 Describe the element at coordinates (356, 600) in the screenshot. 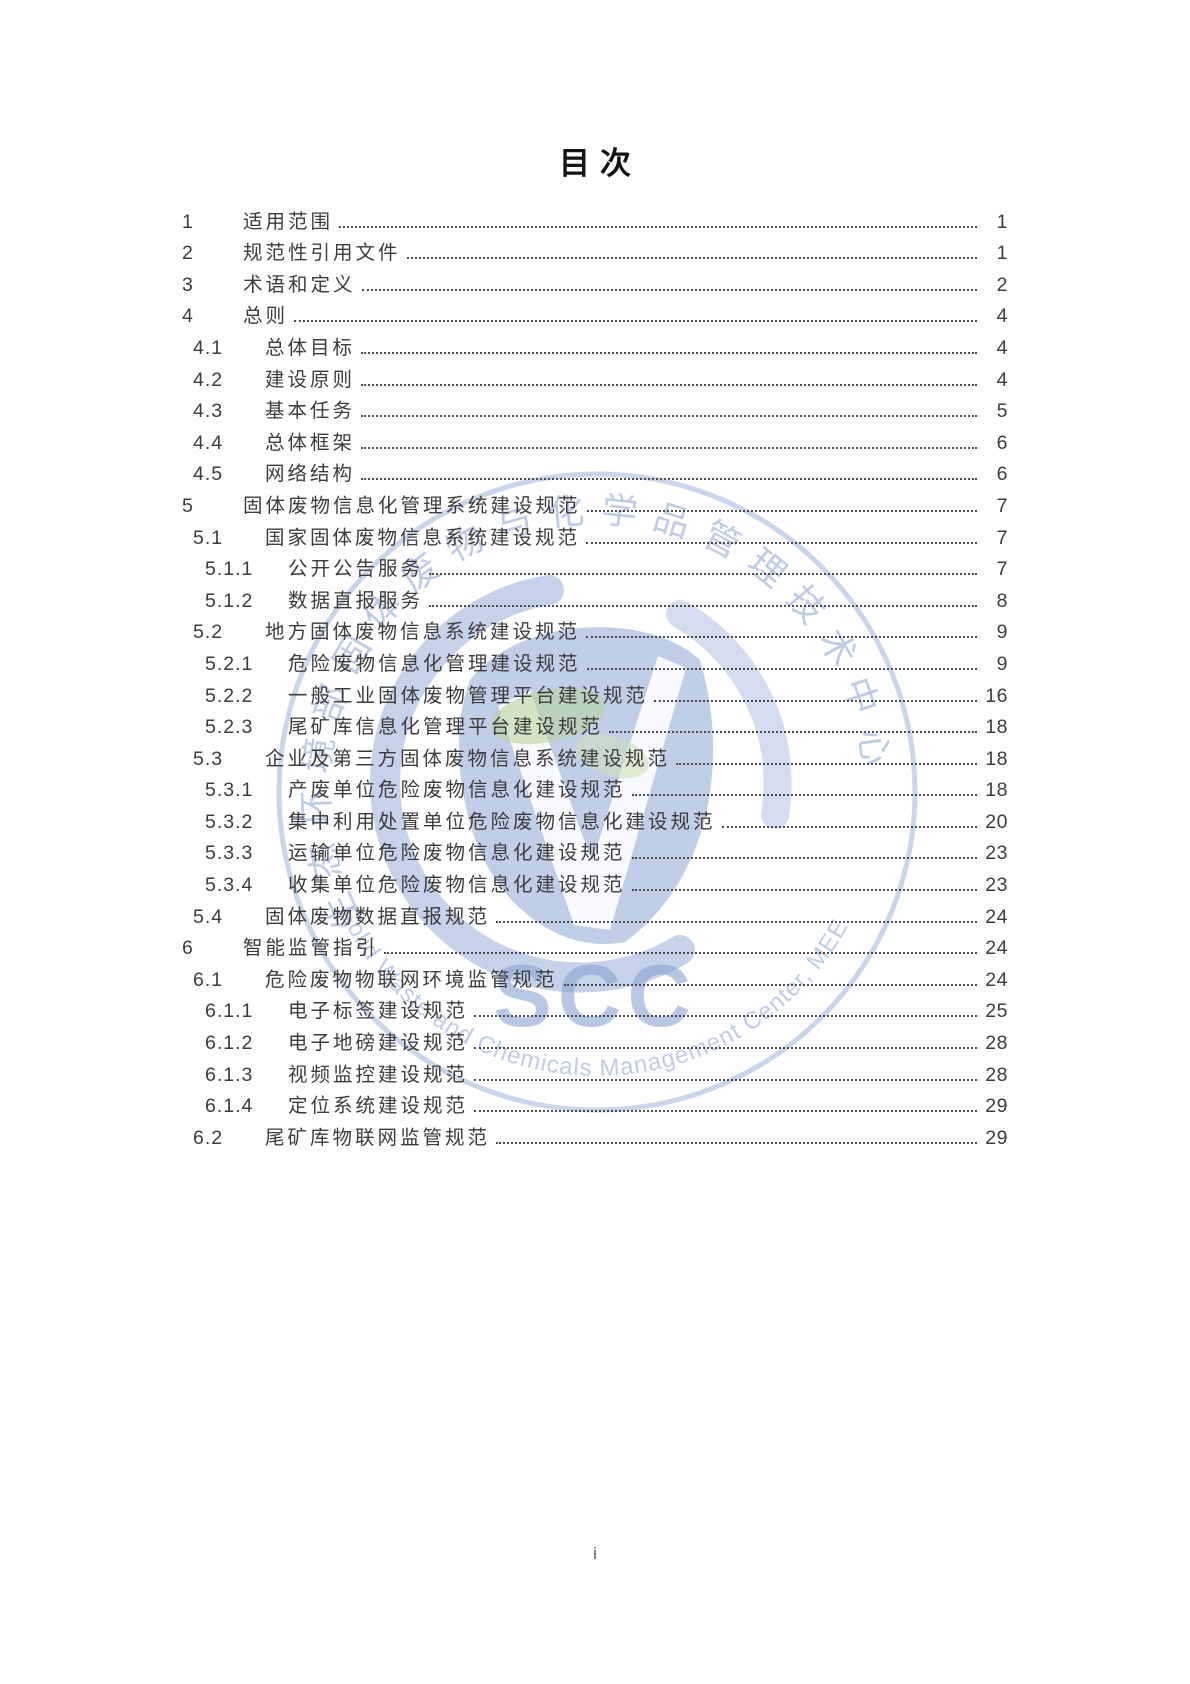

I see `toc-entry-title: 数据直报服务` at that location.